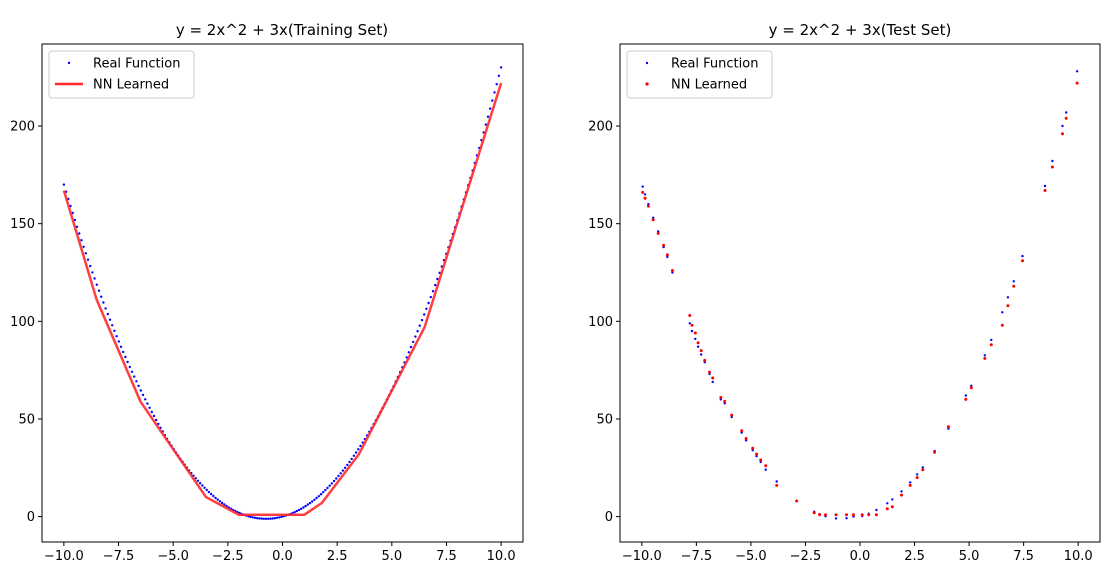  I want to click on x-tick-label: −7.5, so click(697, 556).